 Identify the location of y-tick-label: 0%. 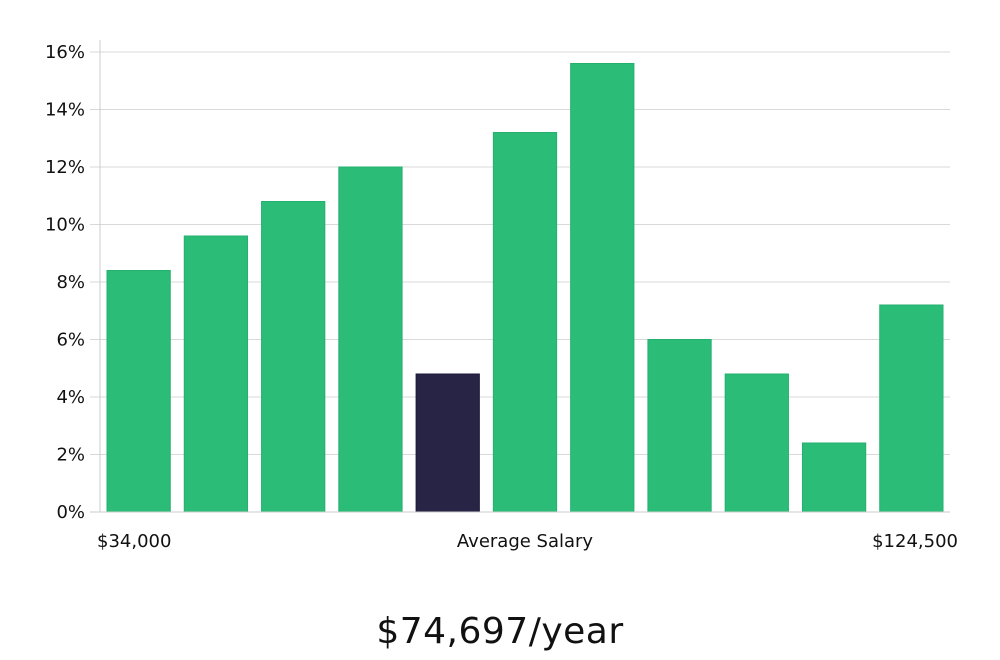
(70, 512).